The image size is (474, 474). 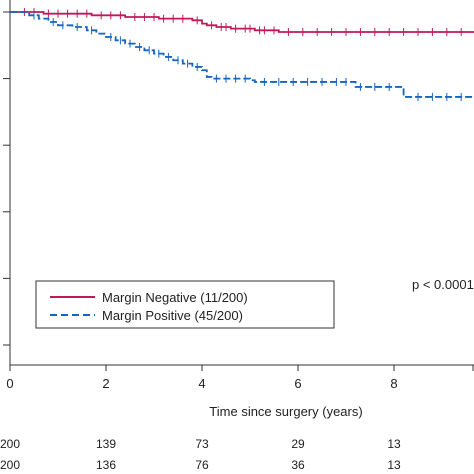 I want to click on x-axis-title: Time since surgery (years), so click(x=285, y=411).